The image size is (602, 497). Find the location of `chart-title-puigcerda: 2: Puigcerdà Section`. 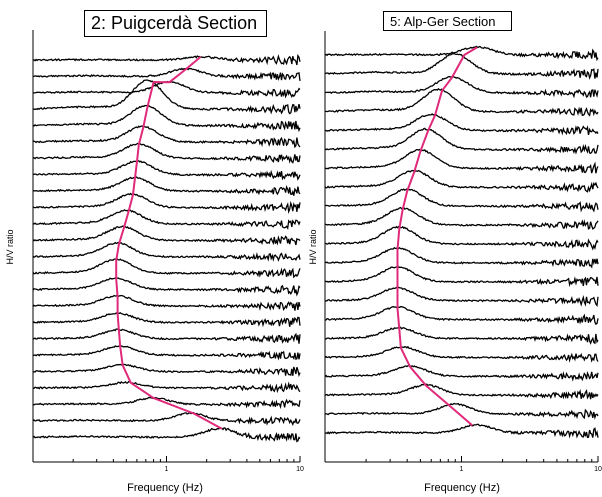

chart-title-puigcerda: 2: Puigcerdà Section is located at coordinates (175, 23).